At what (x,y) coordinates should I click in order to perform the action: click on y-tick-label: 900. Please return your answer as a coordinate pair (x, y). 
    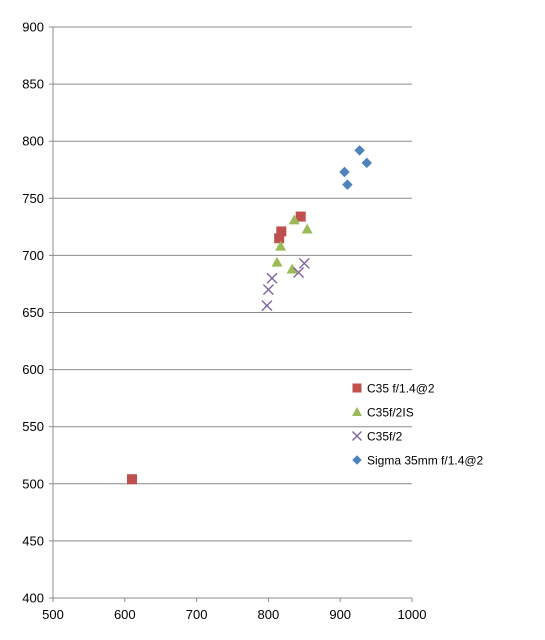
    Looking at the image, I should click on (33, 27).